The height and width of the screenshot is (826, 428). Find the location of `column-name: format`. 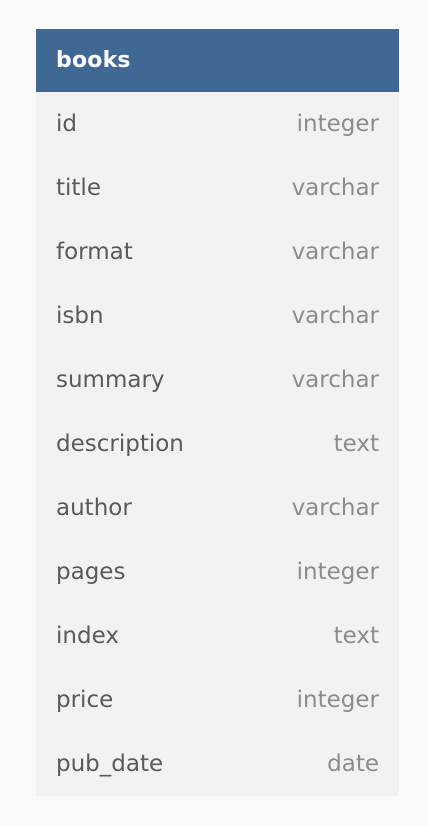

column-name: format is located at coordinates (94, 252).